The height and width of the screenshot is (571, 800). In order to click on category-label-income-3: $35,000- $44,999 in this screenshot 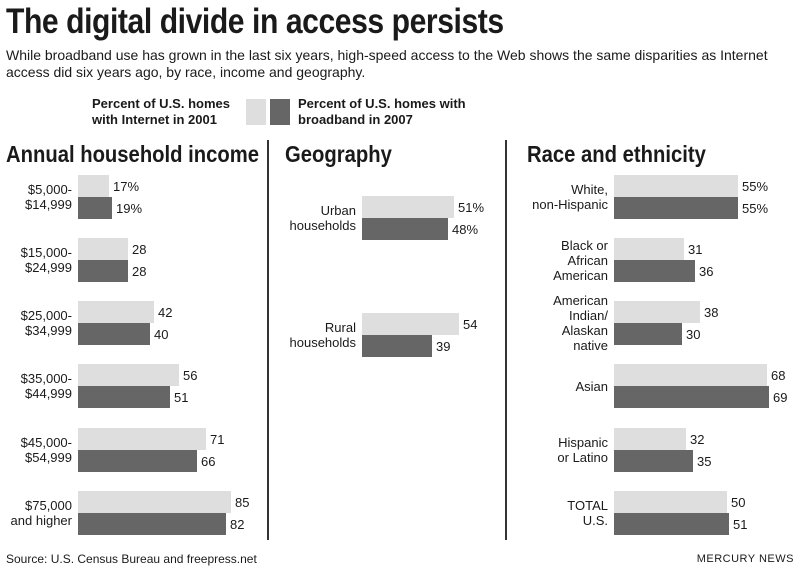, I will do `click(46, 386)`.